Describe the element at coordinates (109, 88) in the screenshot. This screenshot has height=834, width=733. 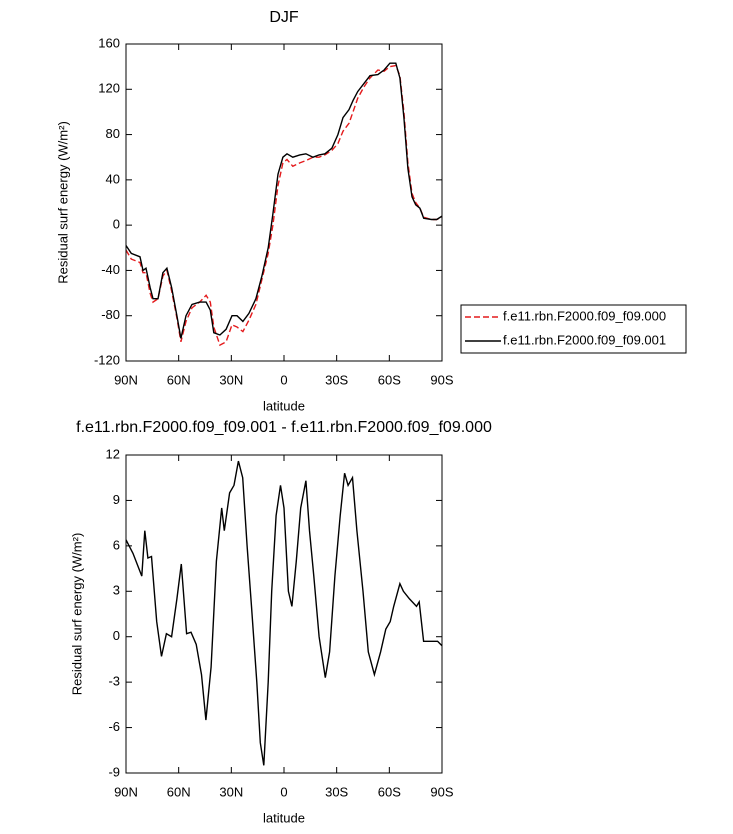
I see `y-tick-label: 120` at that location.